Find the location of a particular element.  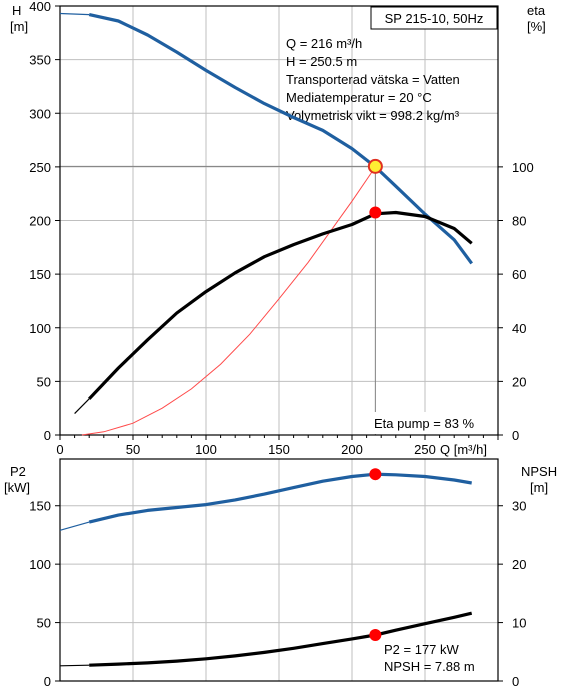

y-left-tick-label: 250 is located at coordinates (40, 167).